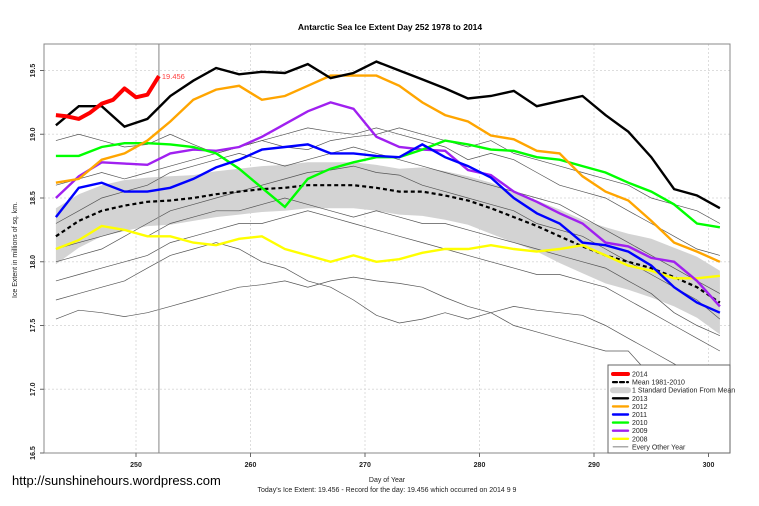 The height and width of the screenshot is (506, 759). I want to click on legend-label: 2013, so click(640, 399).